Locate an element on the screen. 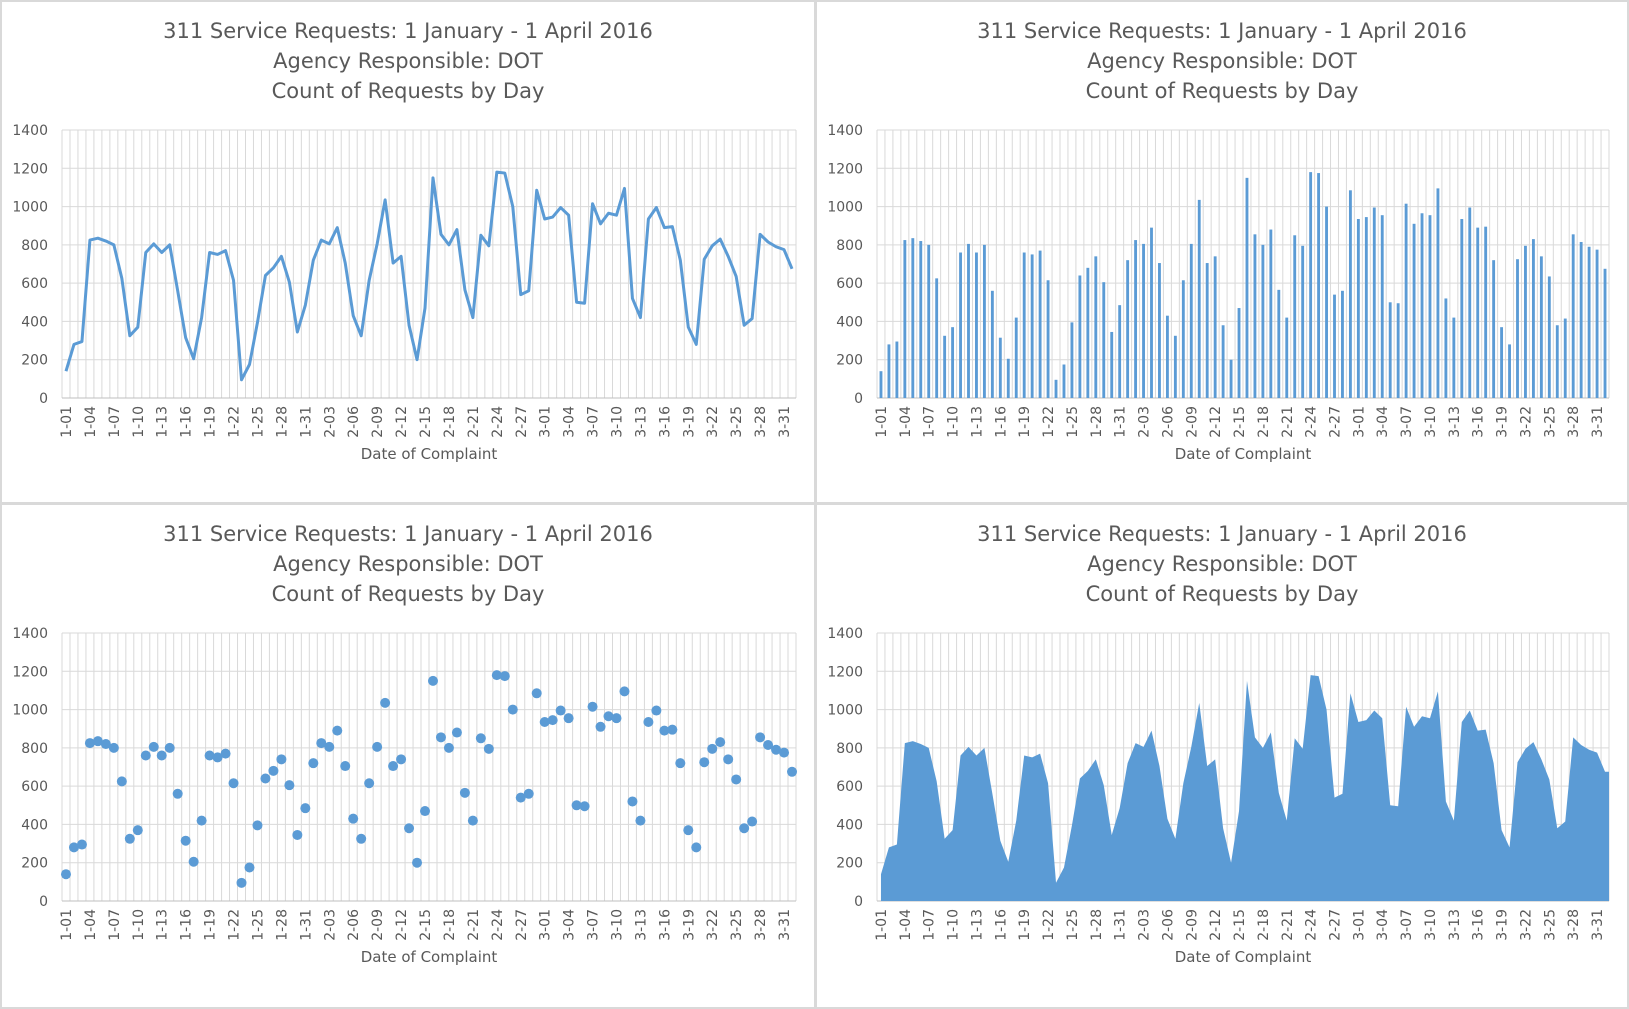  gridlines is located at coordinates (1243, 264).